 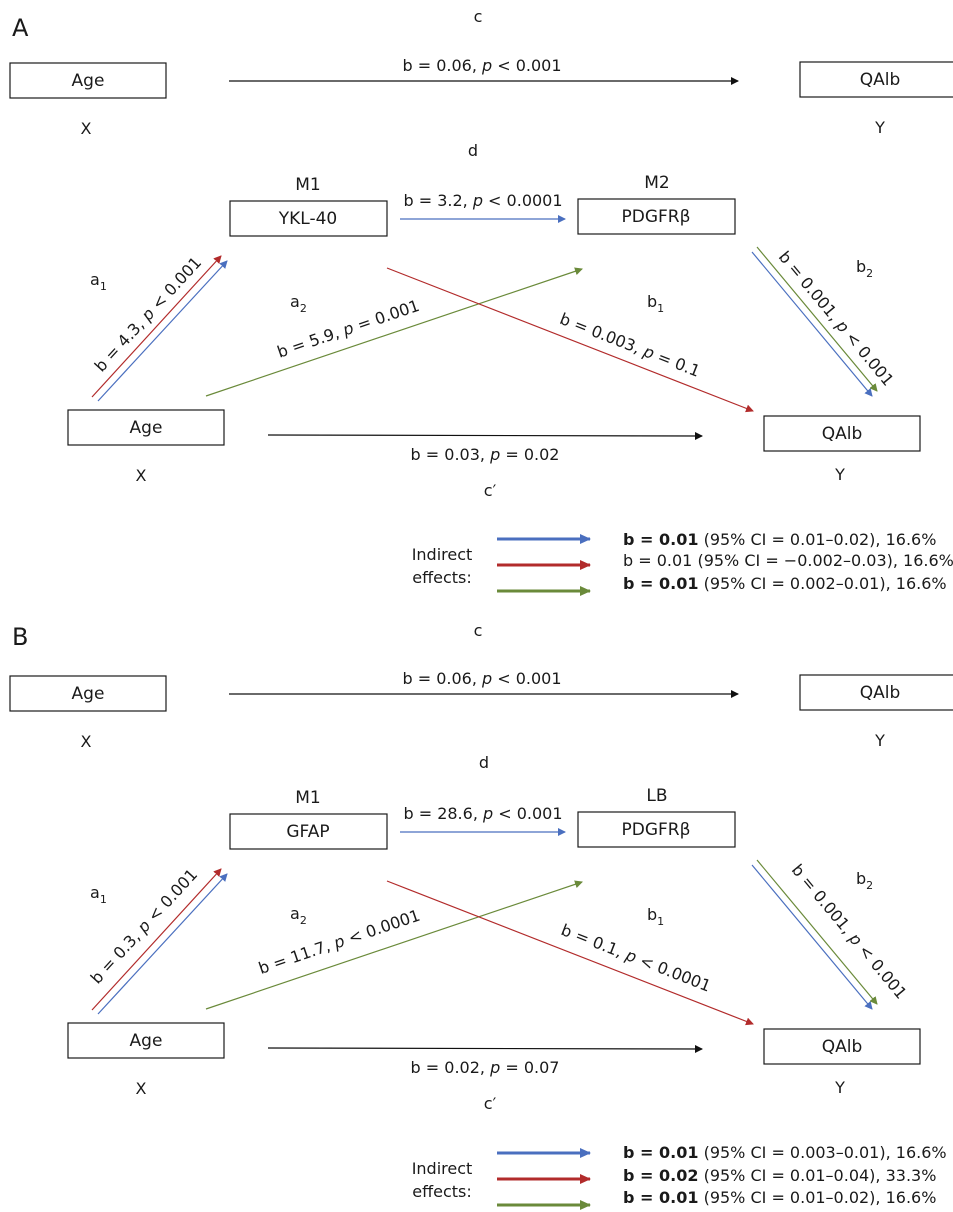 I want to click on m2-title: M2, so click(x=656, y=183).